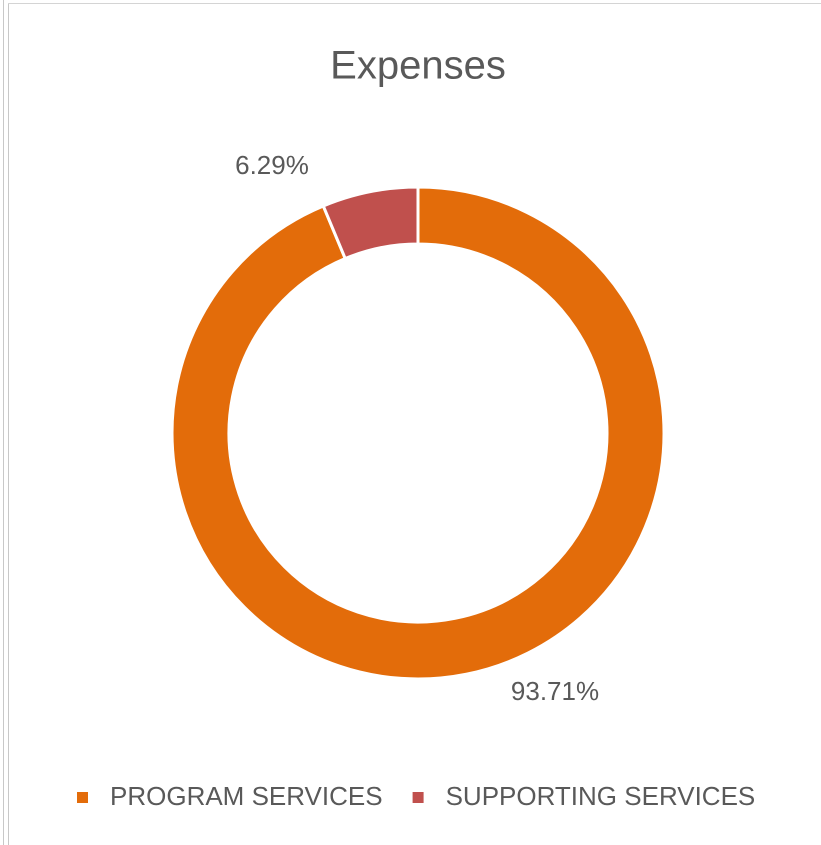 This screenshot has height=845, width=821. Describe the element at coordinates (370, 223) in the screenshot. I see `donut-segment` at that location.